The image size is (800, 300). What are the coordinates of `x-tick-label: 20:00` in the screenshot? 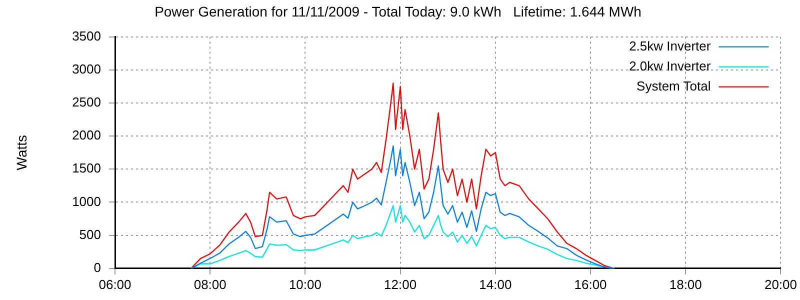 It's located at (781, 284).